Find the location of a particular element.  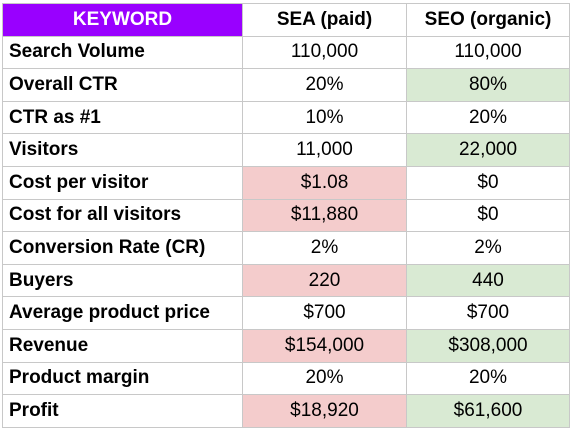

table-row: Overall CTR 20% 80% is located at coordinates (286, 85).